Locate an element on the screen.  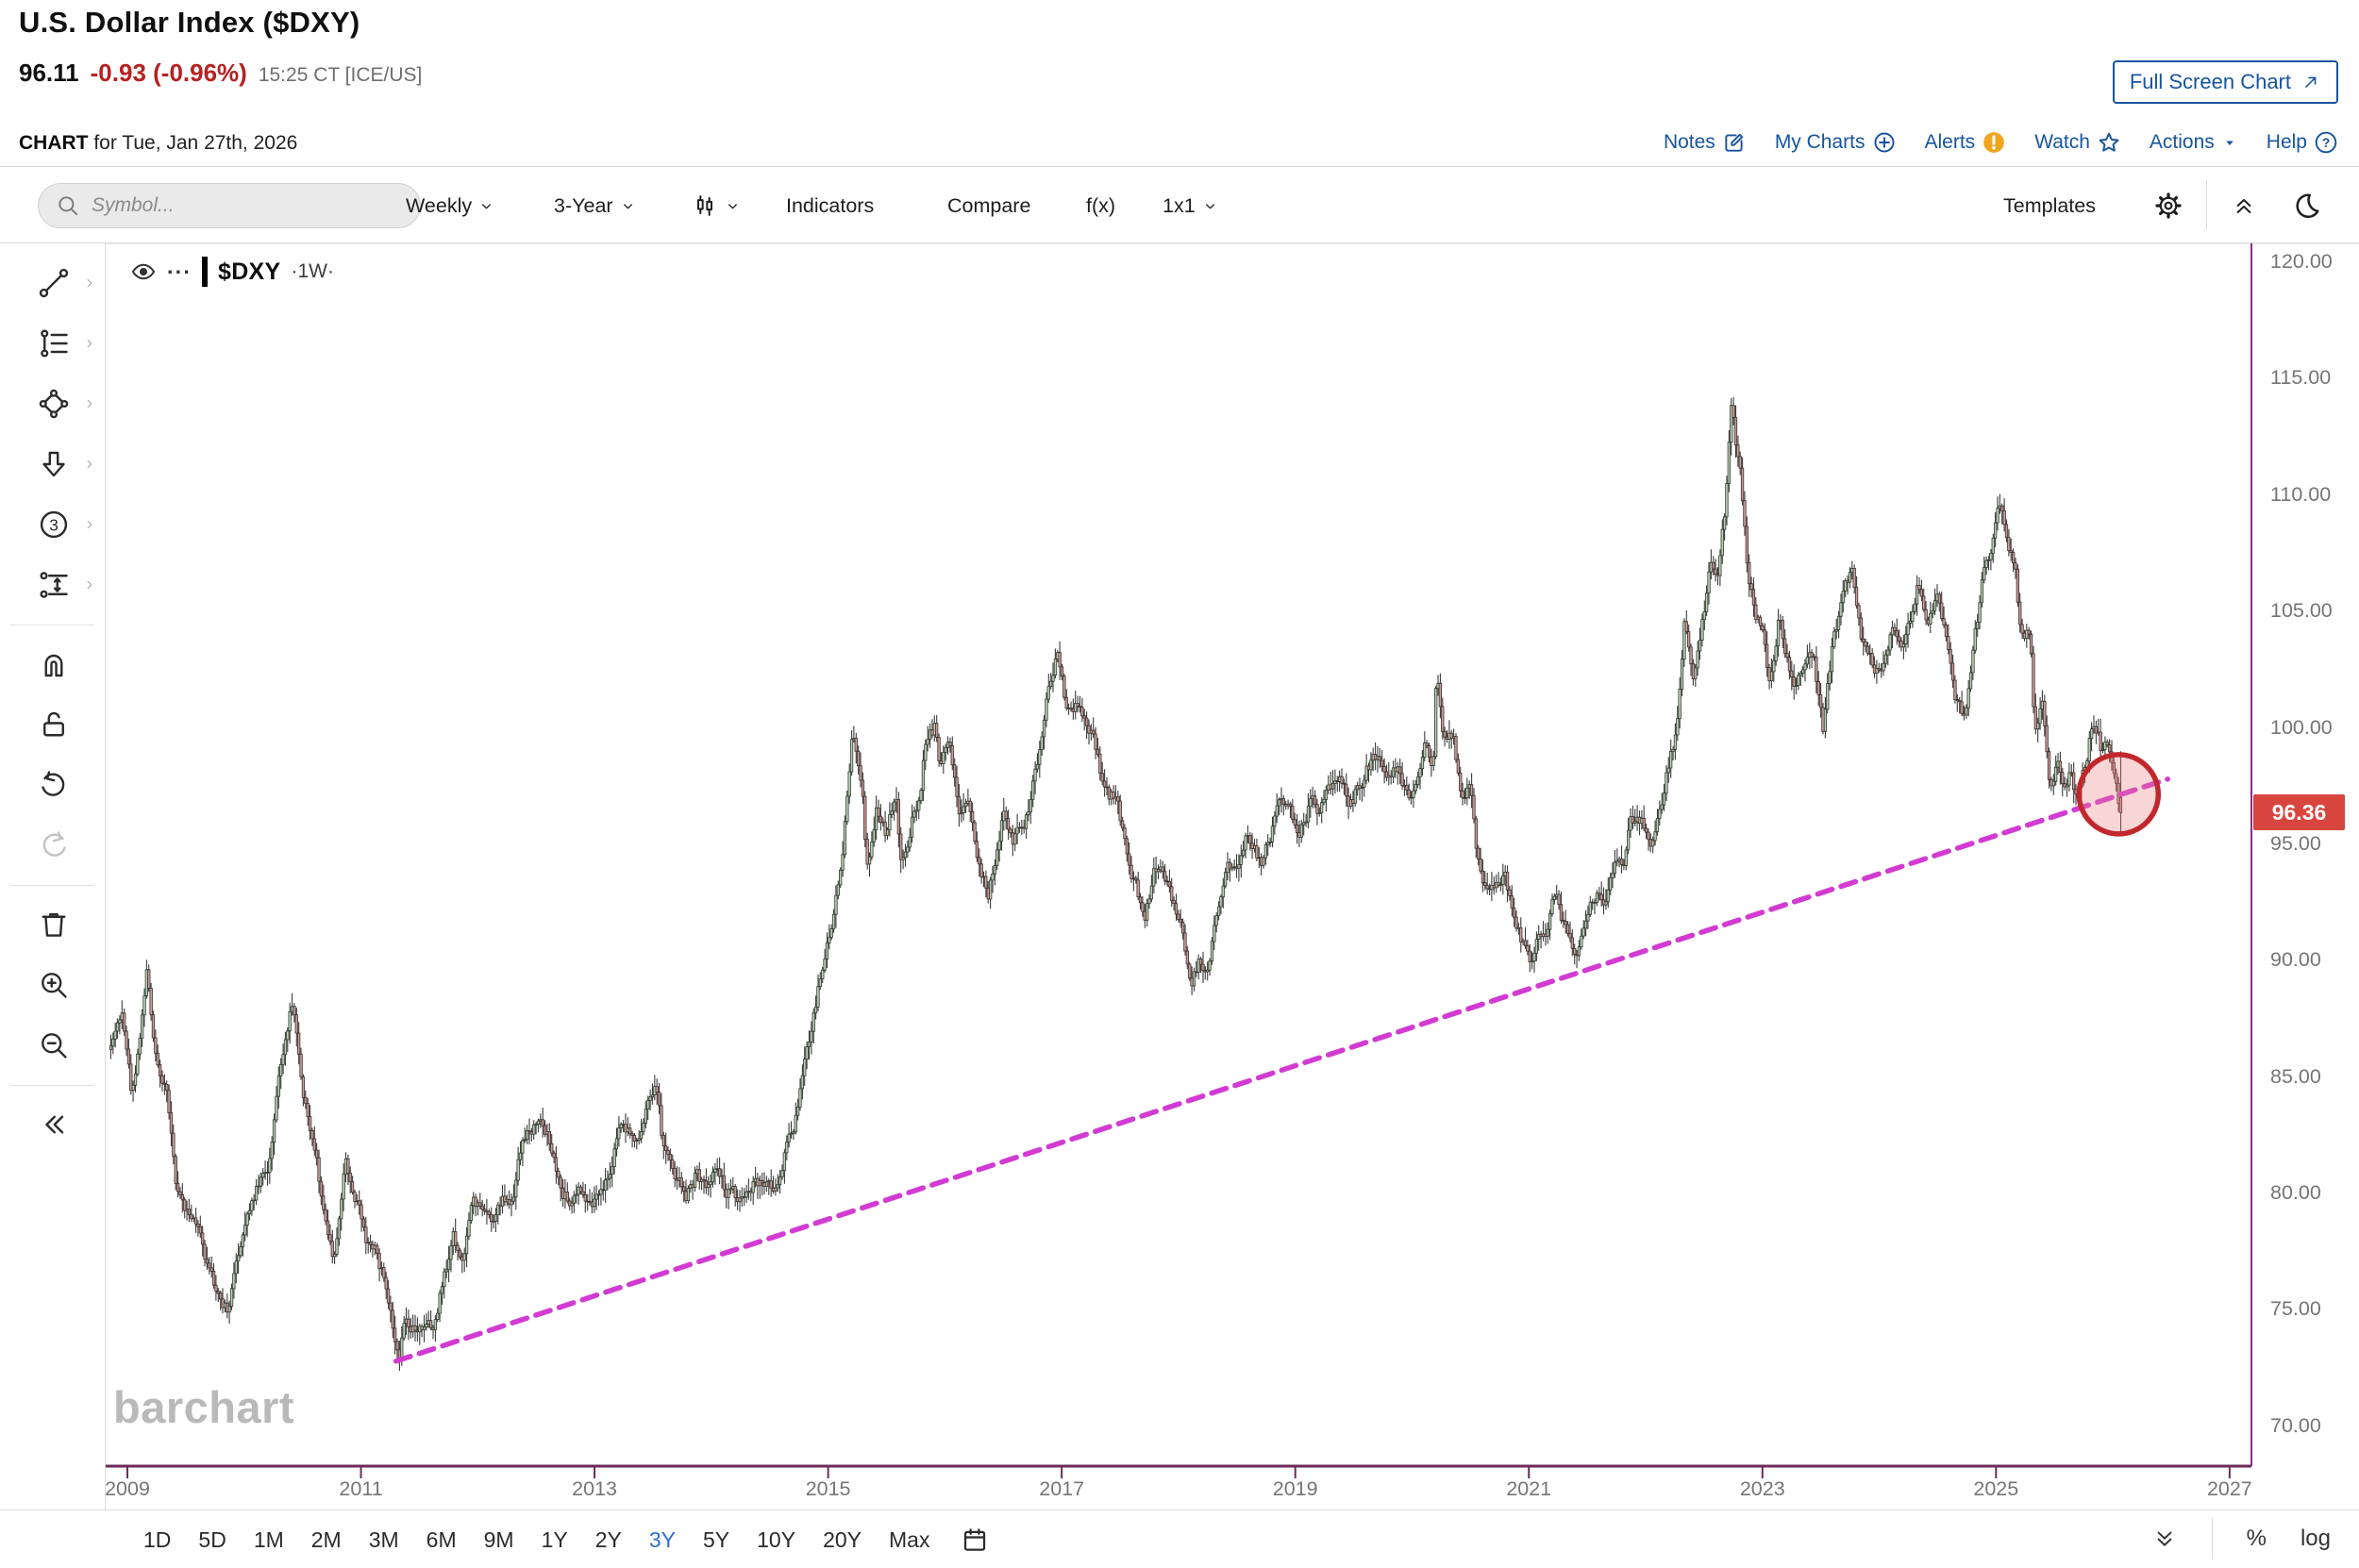
symbol-search is located at coordinates (229, 205).